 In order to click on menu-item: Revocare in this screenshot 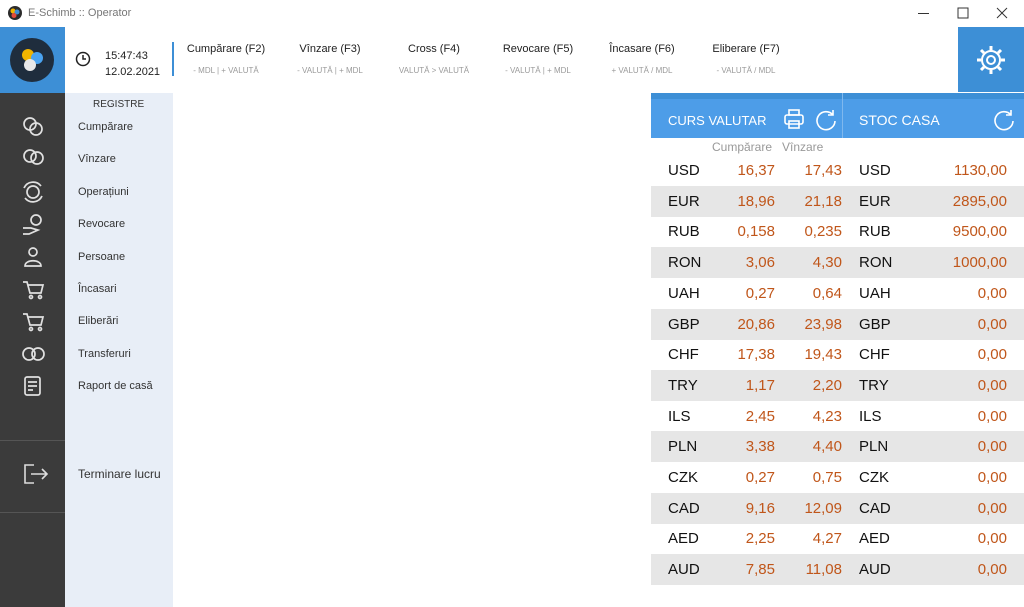, I will do `click(102, 224)`.